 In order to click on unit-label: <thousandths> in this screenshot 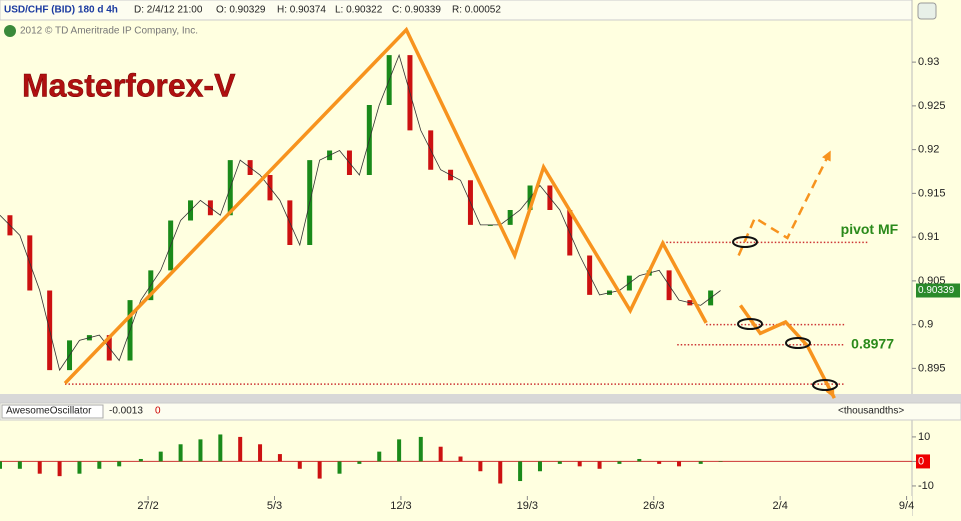, I will do `click(871, 411)`.